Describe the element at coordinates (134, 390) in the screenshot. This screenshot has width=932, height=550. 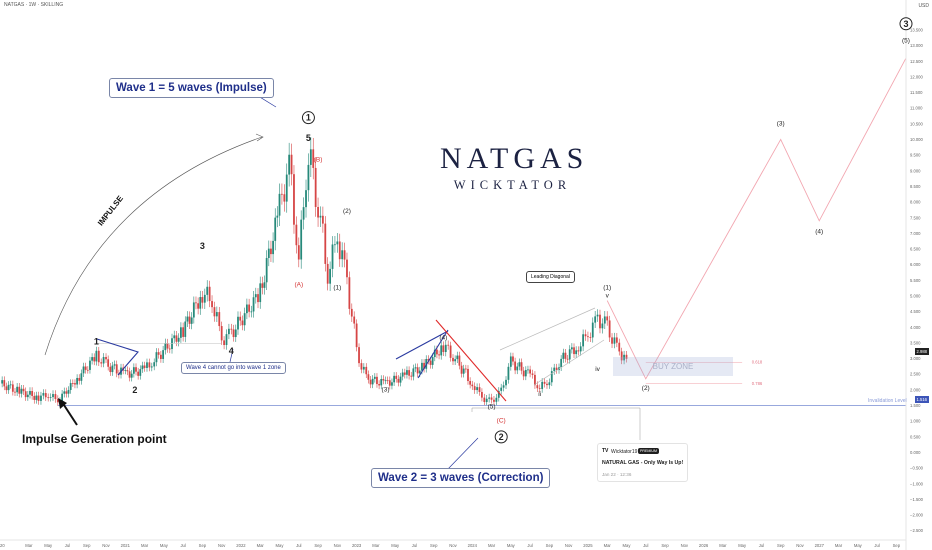
I see `wave-label: 2` at that location.